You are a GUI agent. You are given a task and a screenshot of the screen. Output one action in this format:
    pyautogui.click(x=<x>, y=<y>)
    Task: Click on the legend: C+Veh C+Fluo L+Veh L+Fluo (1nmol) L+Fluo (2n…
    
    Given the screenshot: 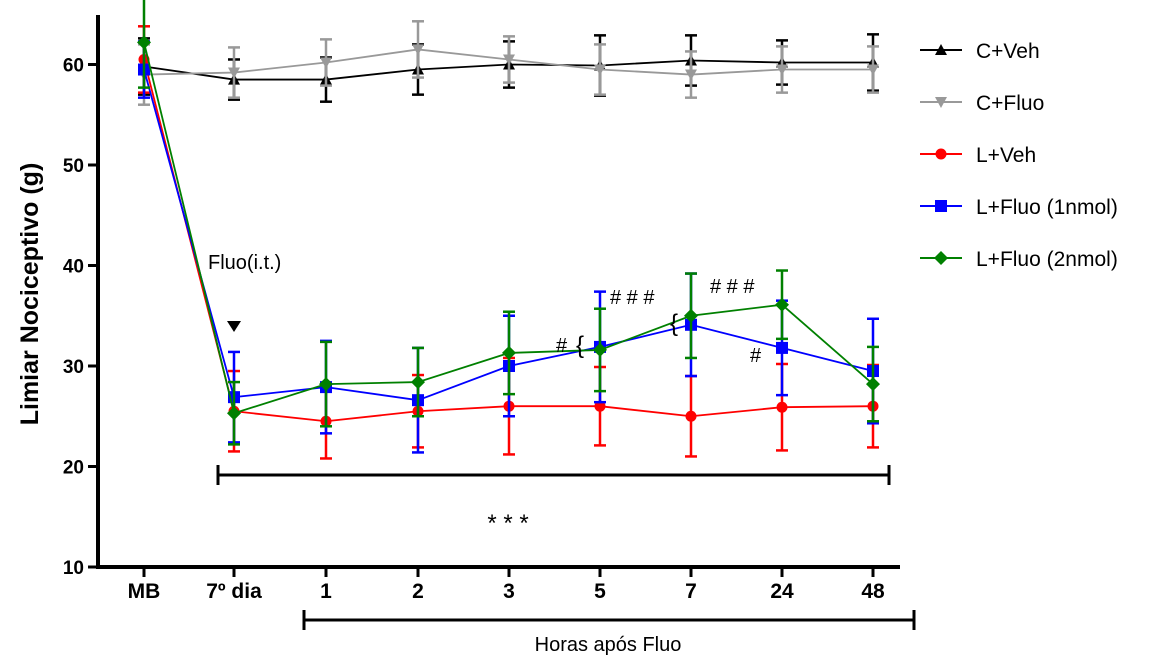 What is the action you would take?
    pyautogui.click(x=1019, y=155)
    